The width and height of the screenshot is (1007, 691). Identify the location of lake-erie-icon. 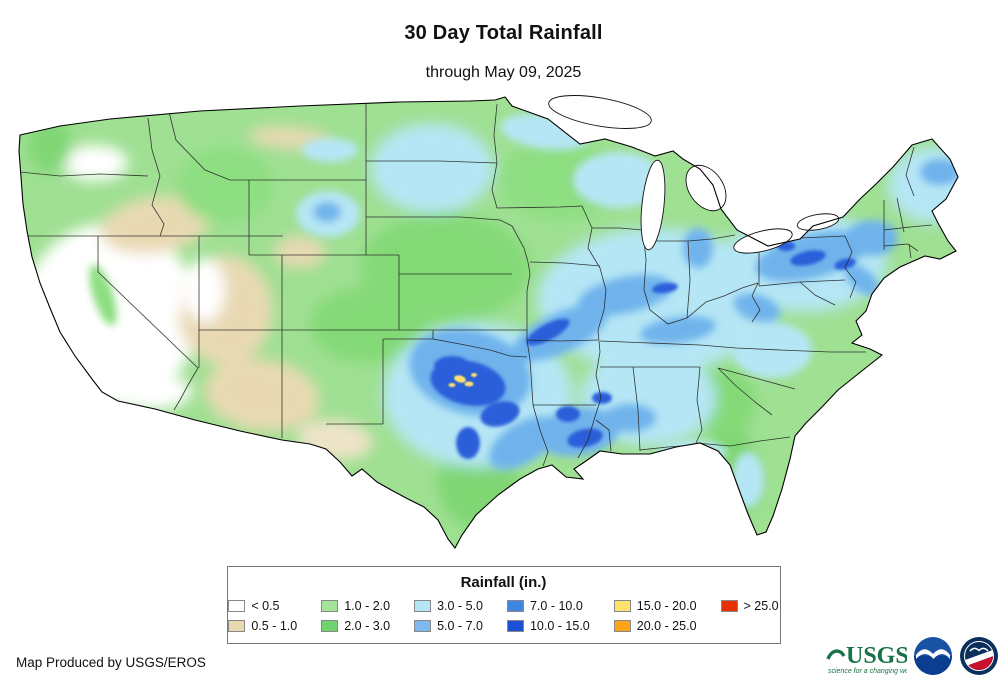
(763, 241).